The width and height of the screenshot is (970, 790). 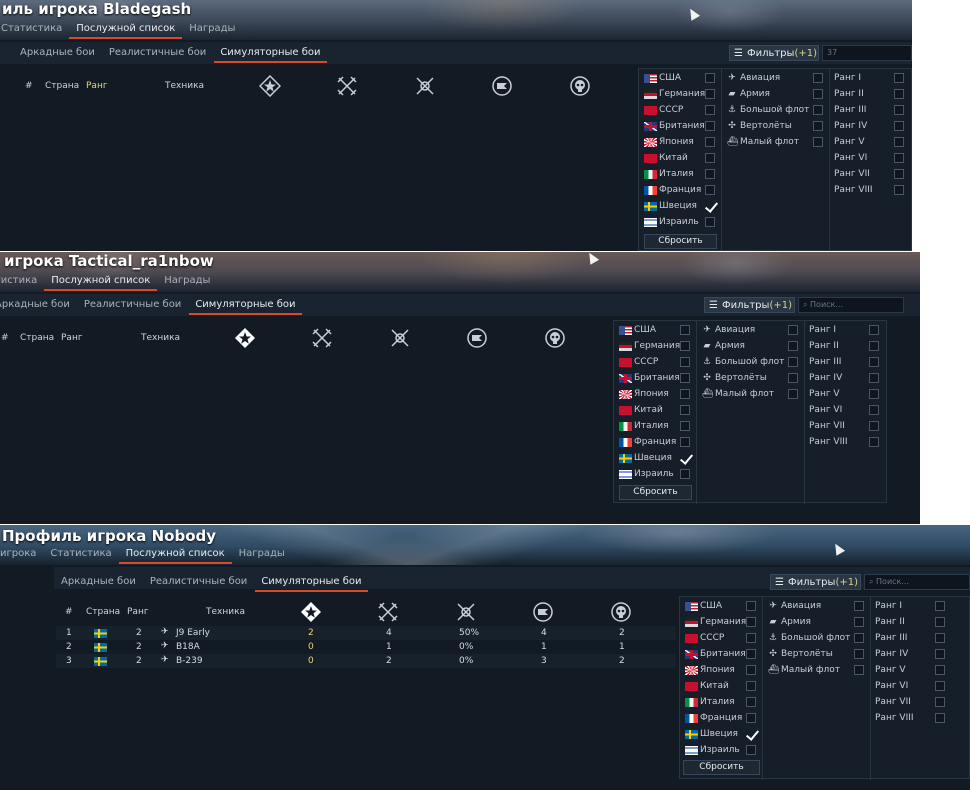 I want to click on country-filter-chi: Китай, so click(x=657, y=410).